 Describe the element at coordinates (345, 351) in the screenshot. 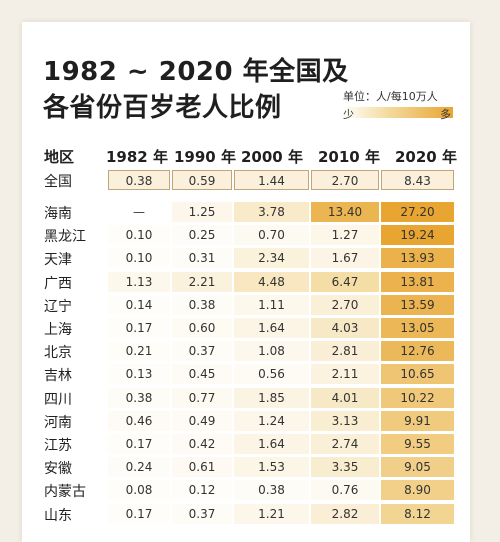

I see `heat-cell: 2.81` at that location.